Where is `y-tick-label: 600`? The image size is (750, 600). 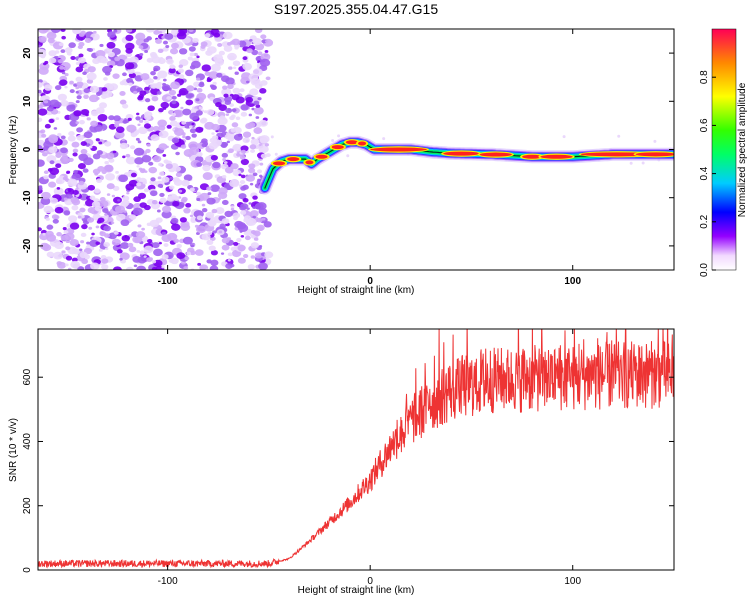 y-tick-label: 600 is located at coordinates (27, 376).